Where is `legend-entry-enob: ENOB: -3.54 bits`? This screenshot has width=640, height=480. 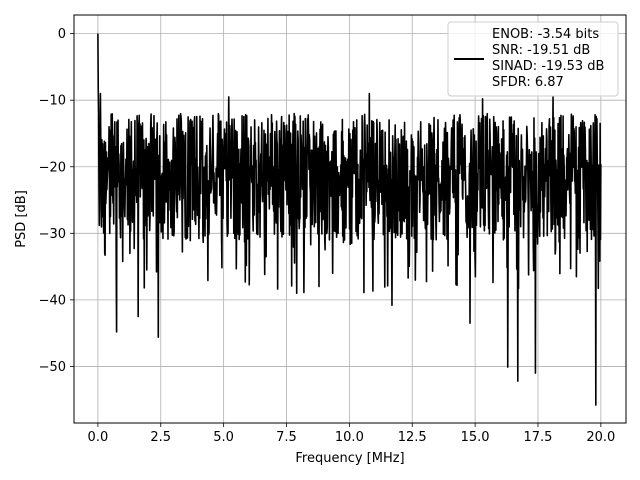 legend-entry-enob: ENOB: -3.54 bits is located at coordinates (545, 34).